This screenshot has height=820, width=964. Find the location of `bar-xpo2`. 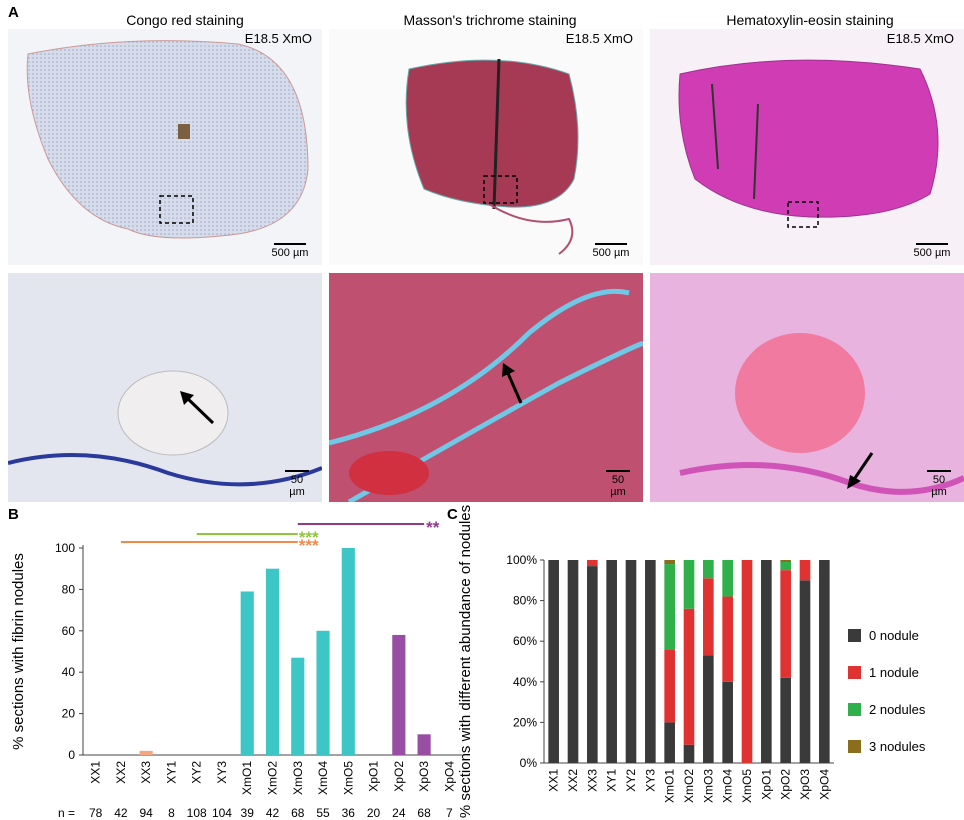

bar-xpo2 is located at coordinates (399, 694).